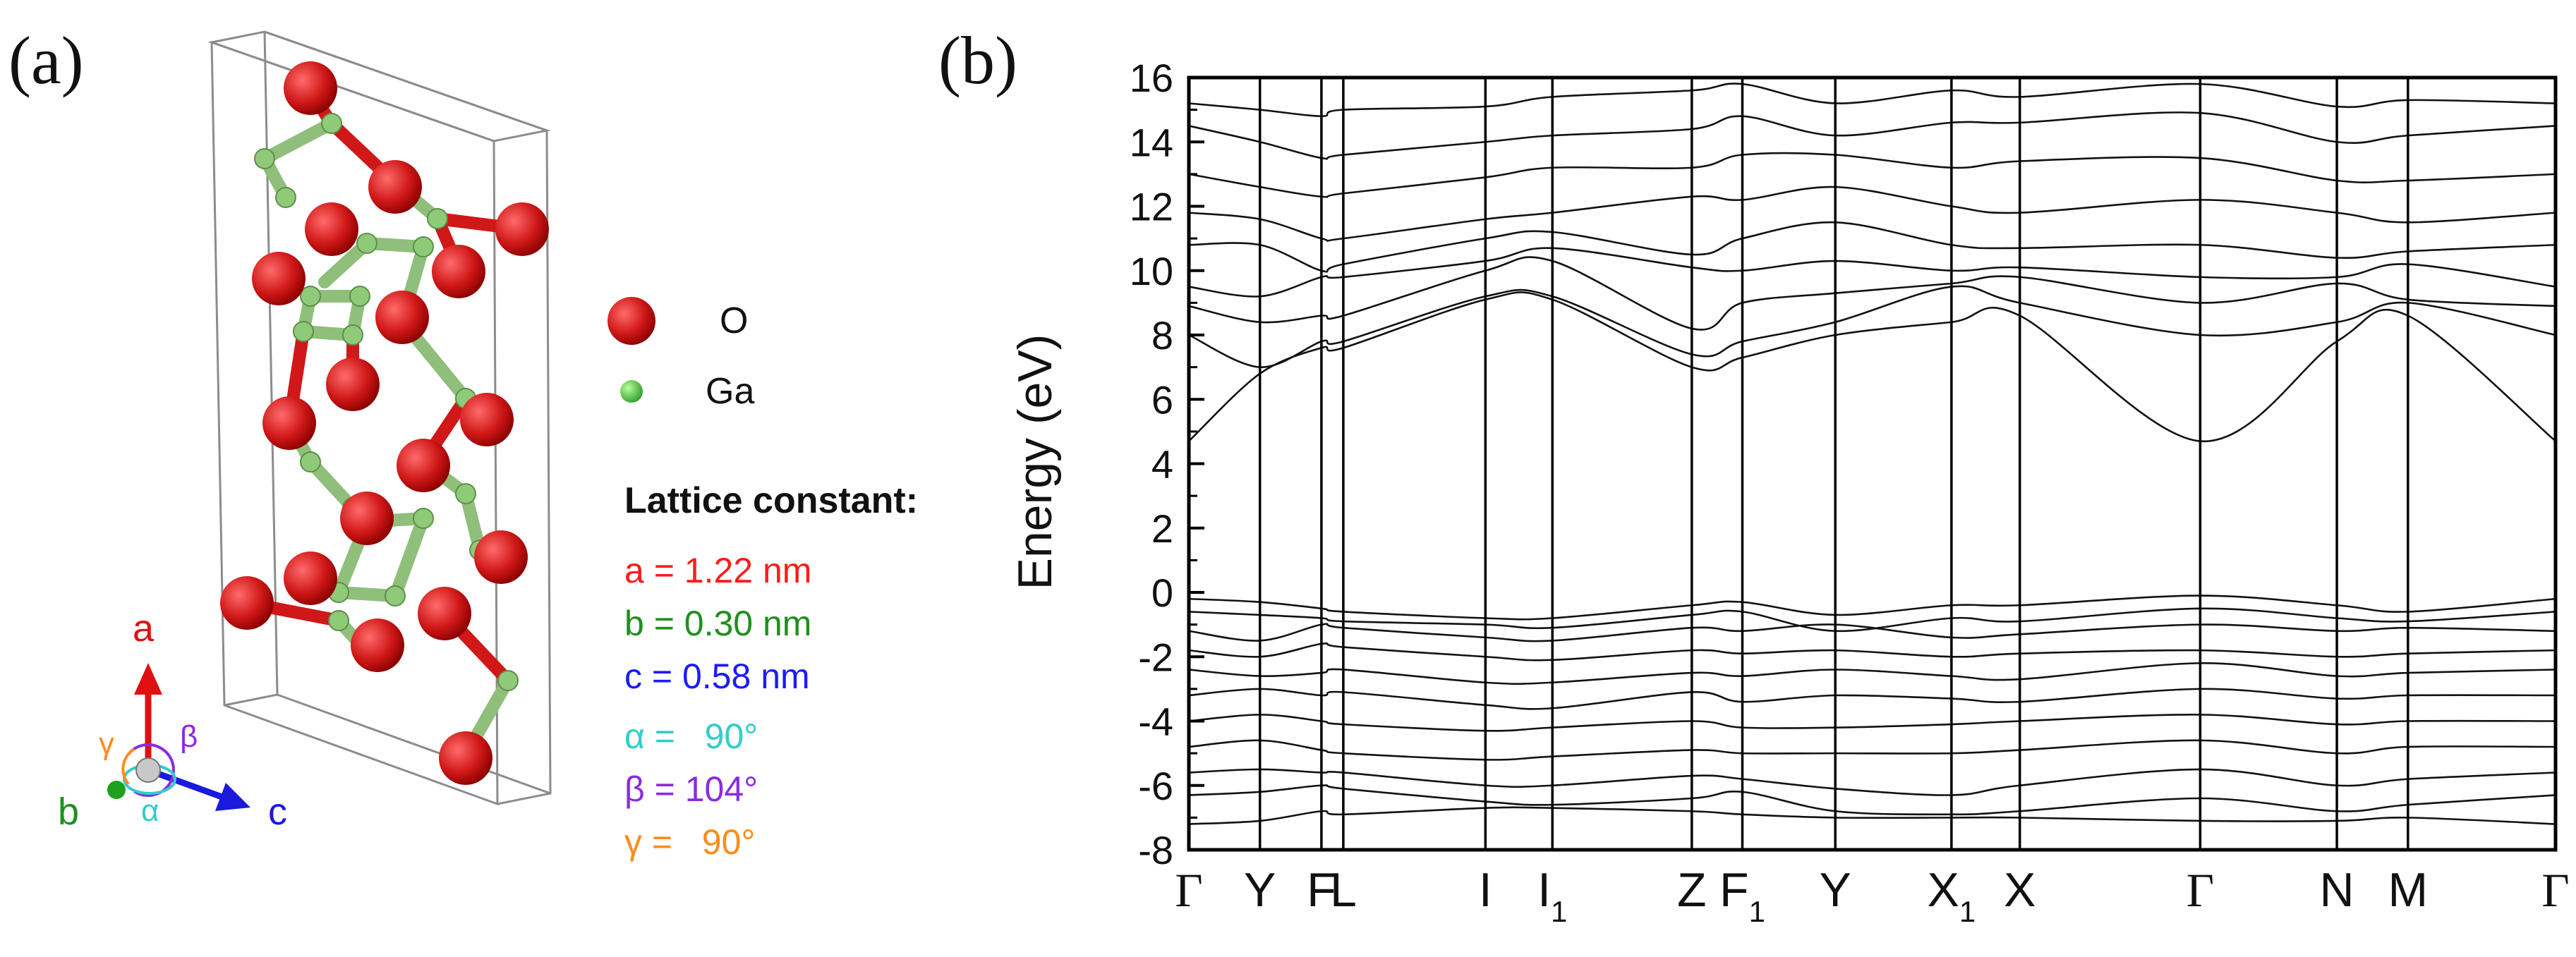 The height and width of the screenshot is (957, 2576). I want to click on kpoint-label-8: Y, so click(1836, 890).